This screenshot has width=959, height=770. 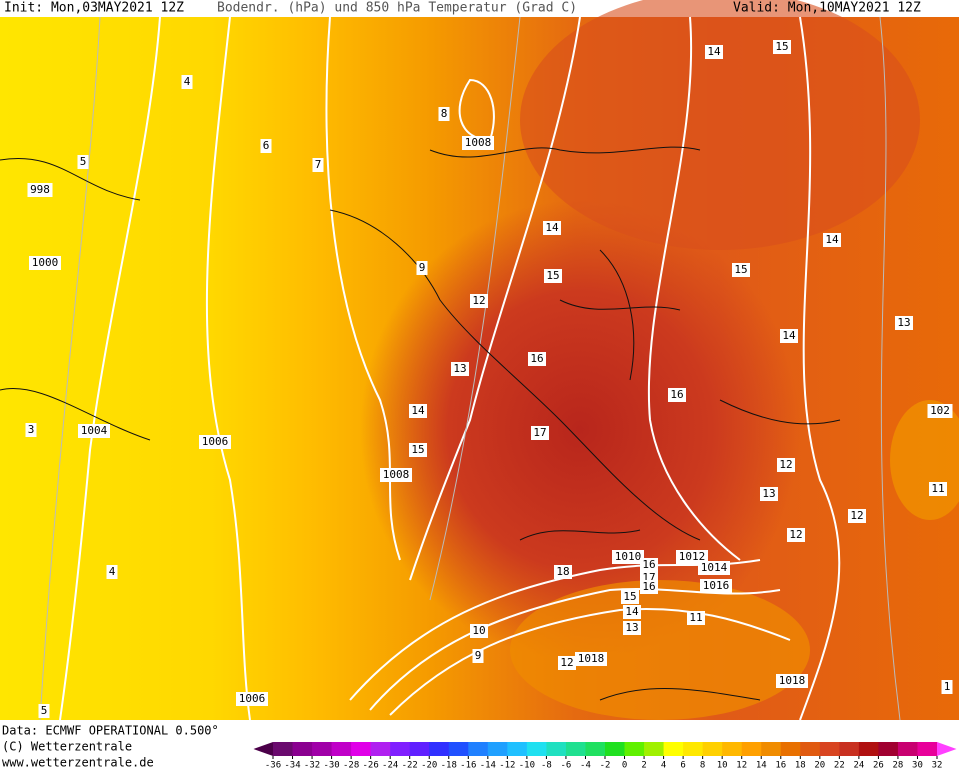 I want to click on warm-area, so click(x=720, y=125).